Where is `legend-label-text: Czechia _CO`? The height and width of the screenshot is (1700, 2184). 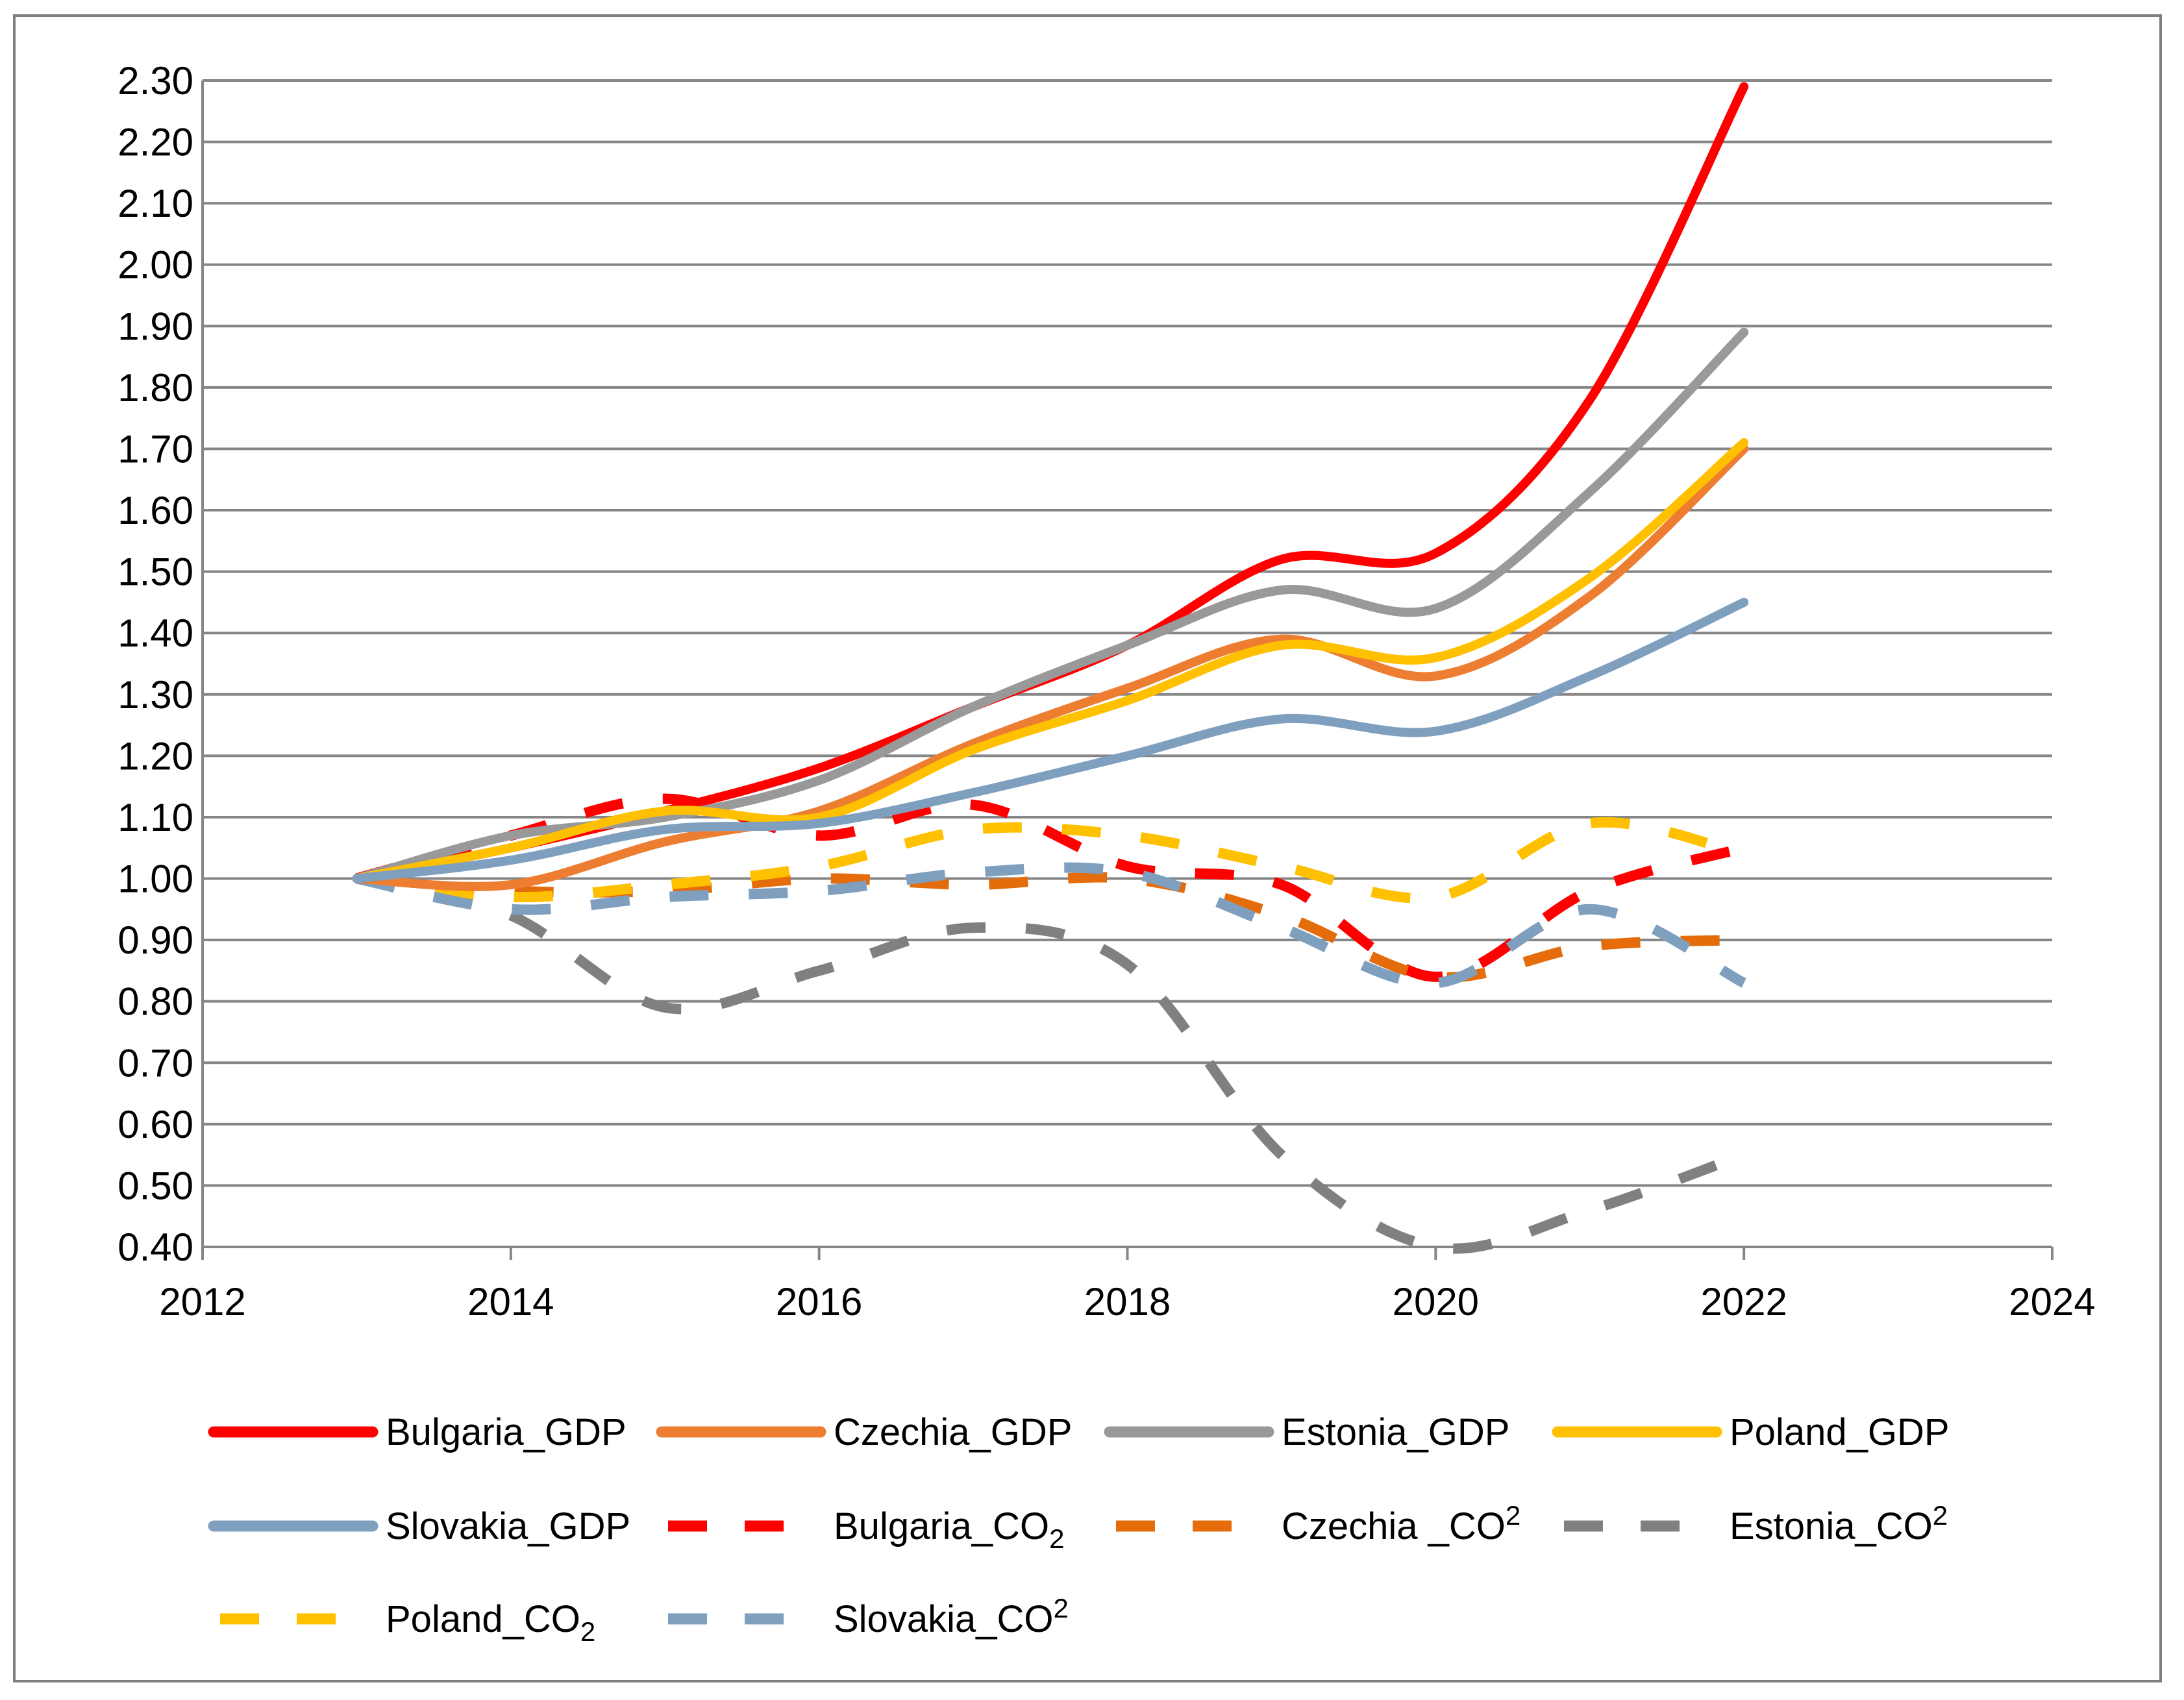 legend-label-text: Czechia _CO is located at coordinates (1394, 1526).